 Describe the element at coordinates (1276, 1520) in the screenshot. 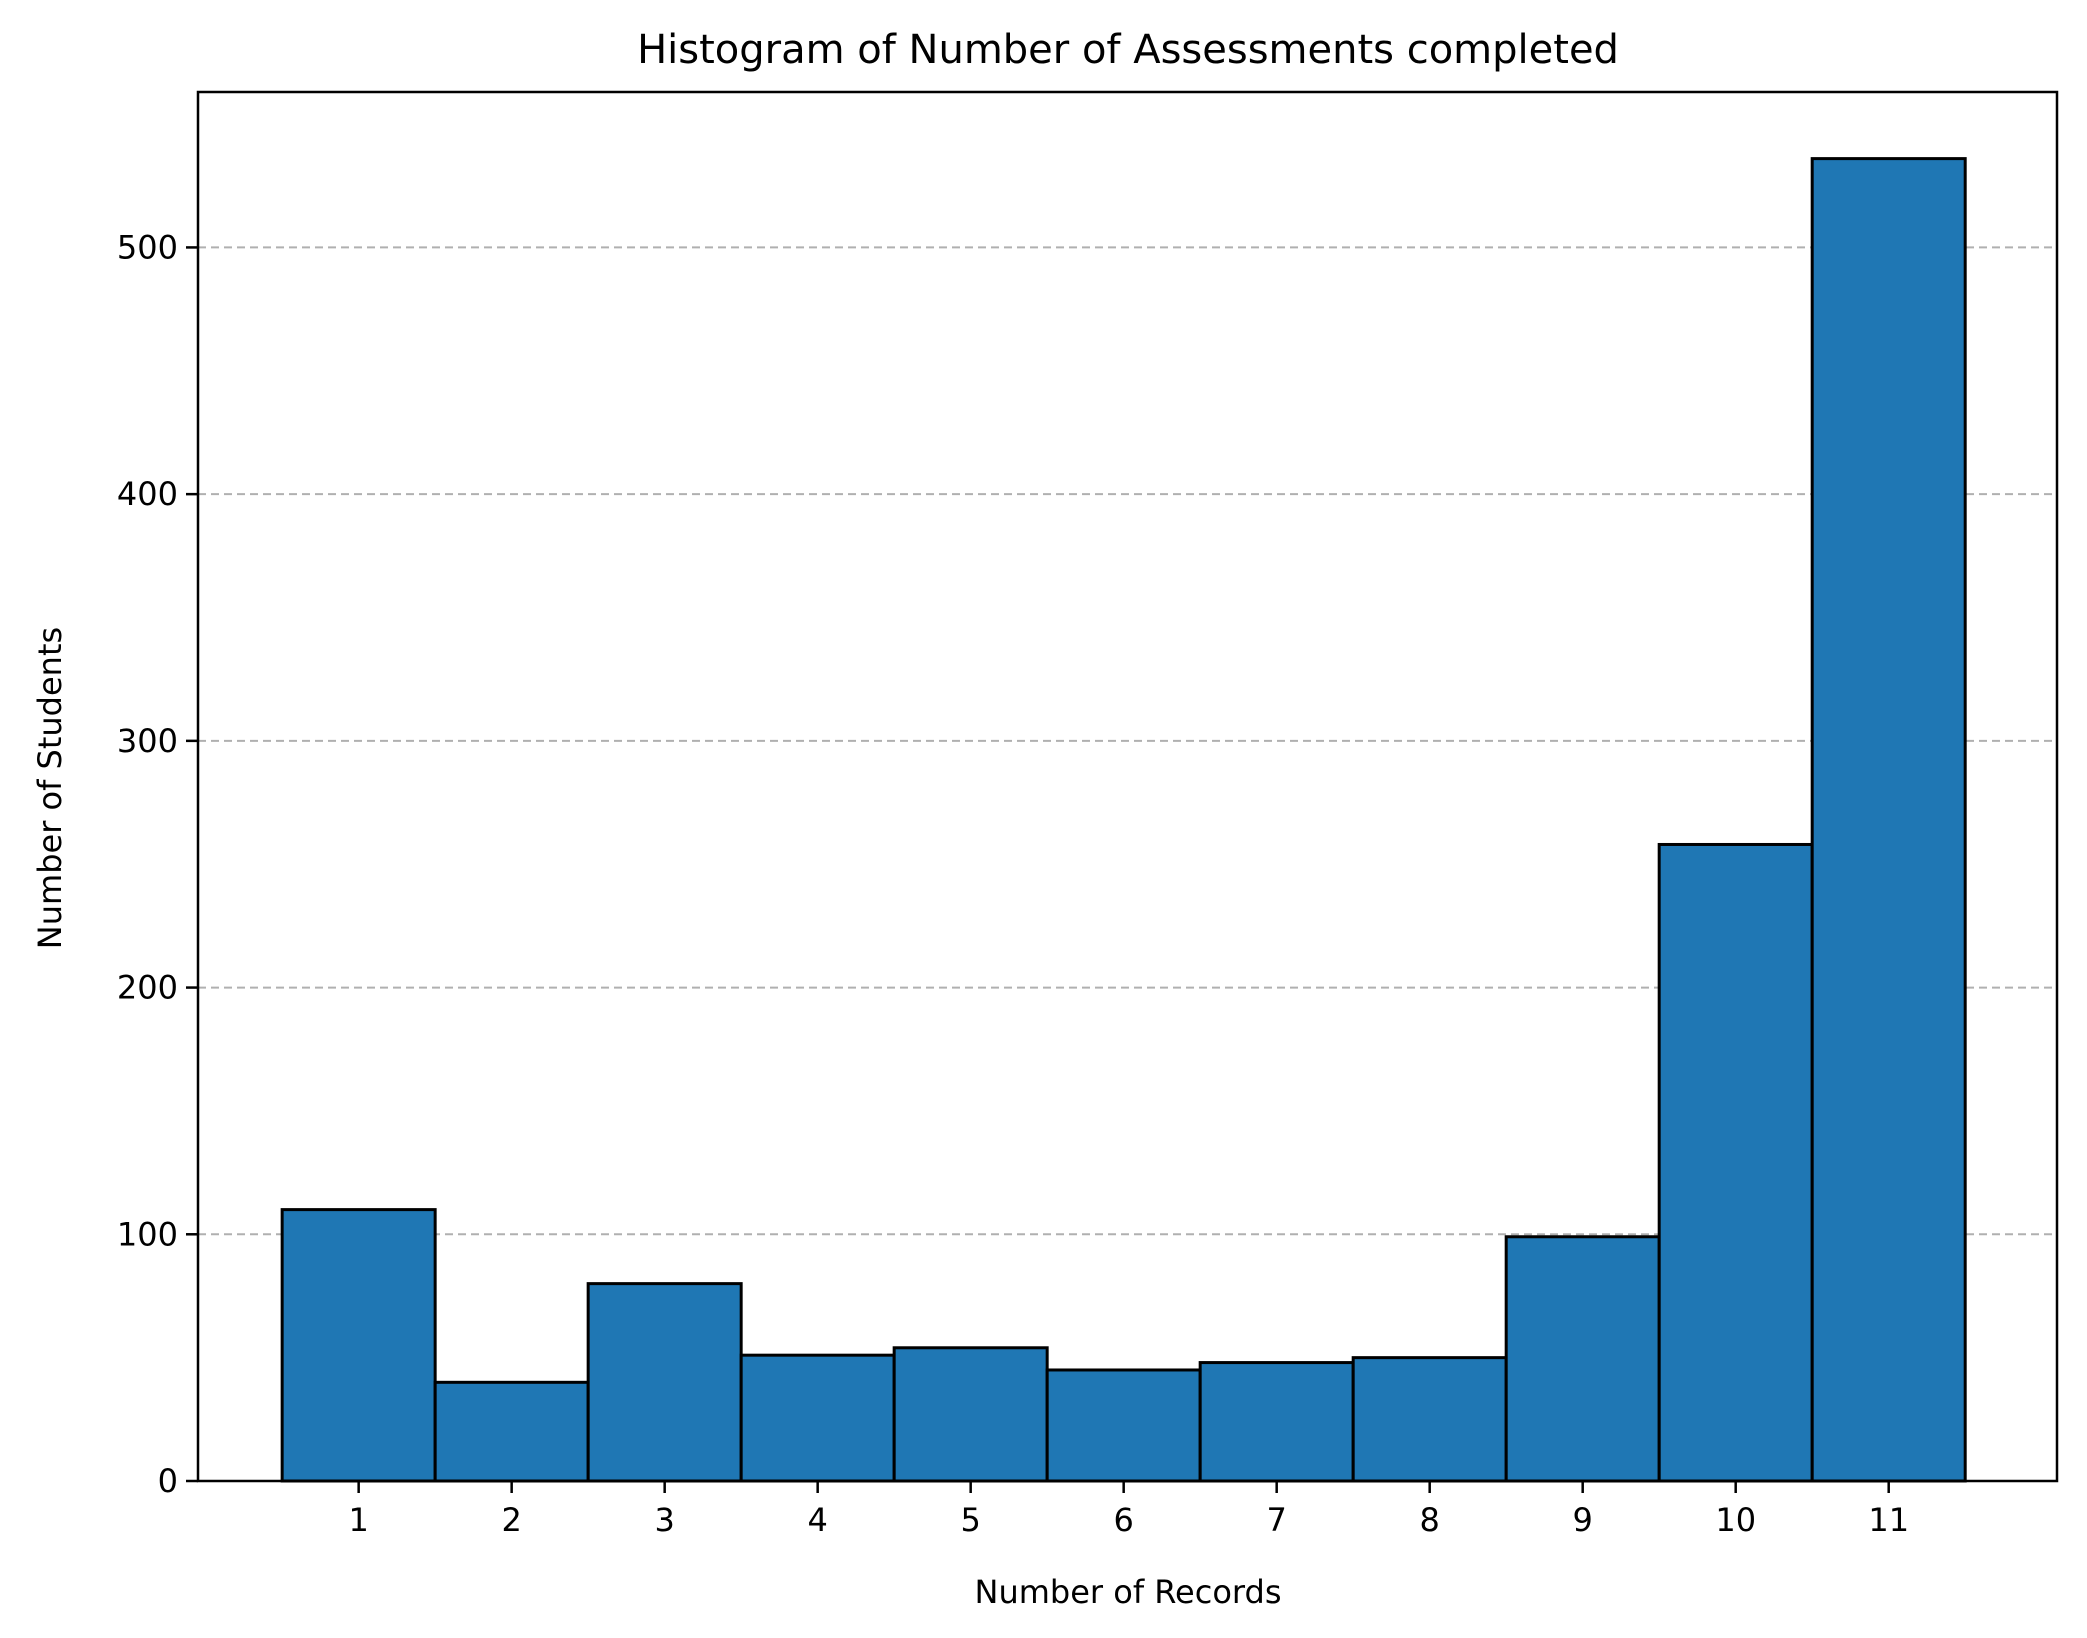

I see `x-tick-label: 7` at that location.